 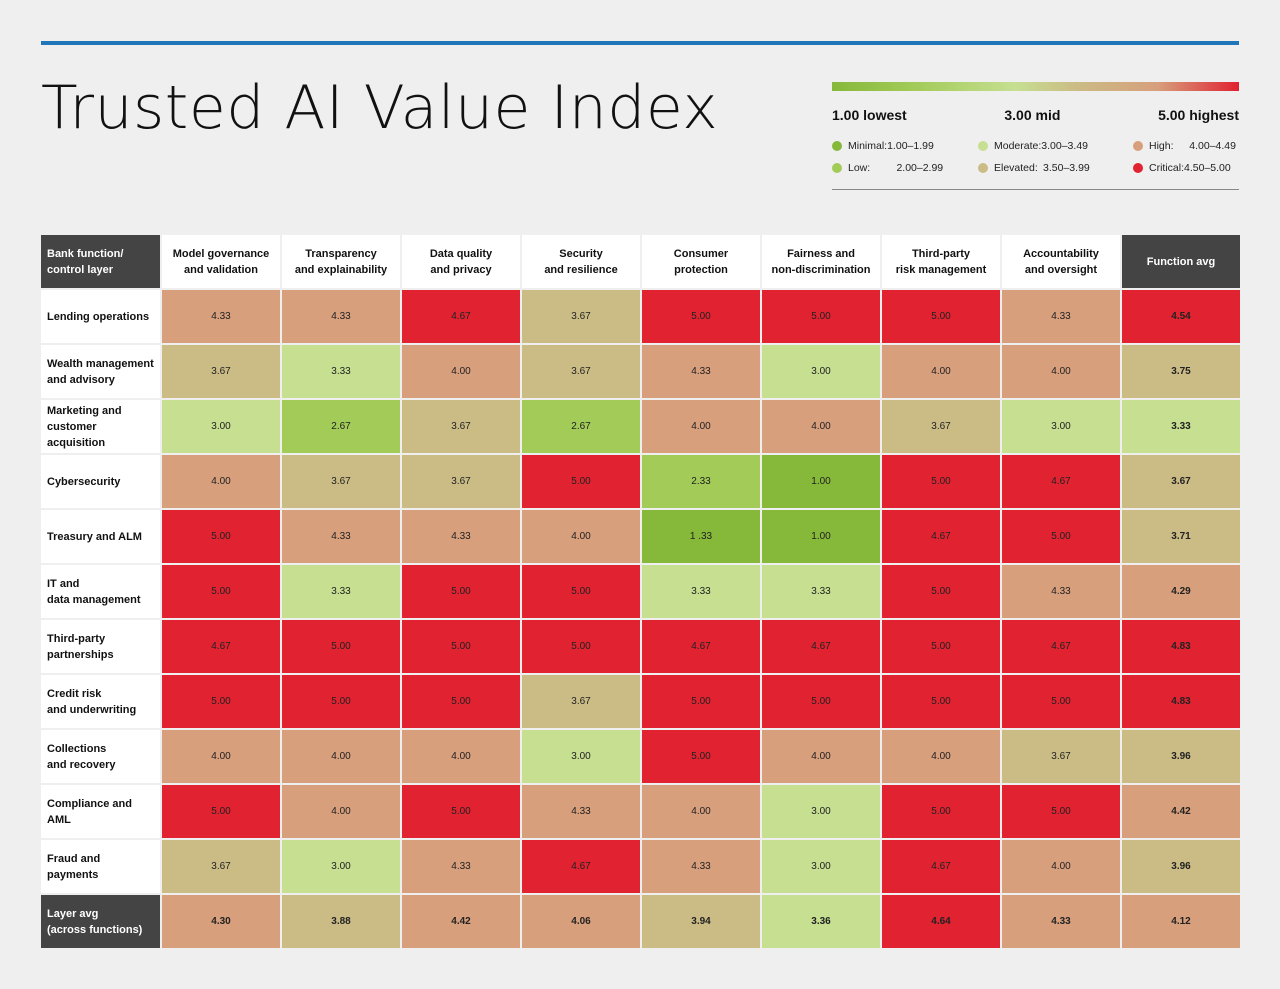 What do you see at coordinates (1186, 167) in the screenshot?
I see `legend-item-critical: Critical: 4.50–5.00` at bounding box center [1186, 167].